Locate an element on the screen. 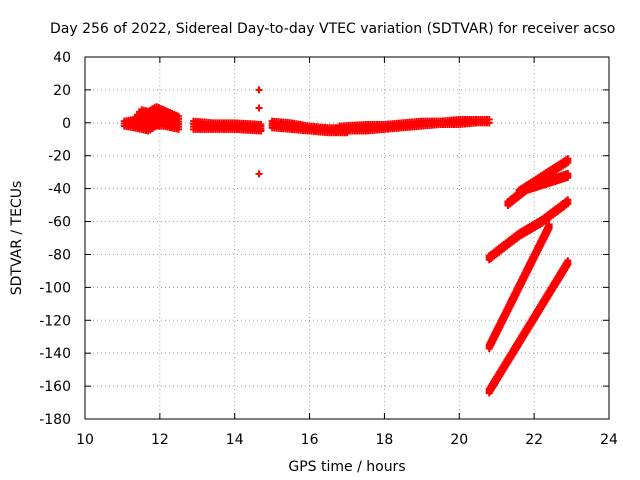 Image resolution: width=640 pixels, height=480 pixels. x-tick-label: 20 is located at coordinates (459, 440).